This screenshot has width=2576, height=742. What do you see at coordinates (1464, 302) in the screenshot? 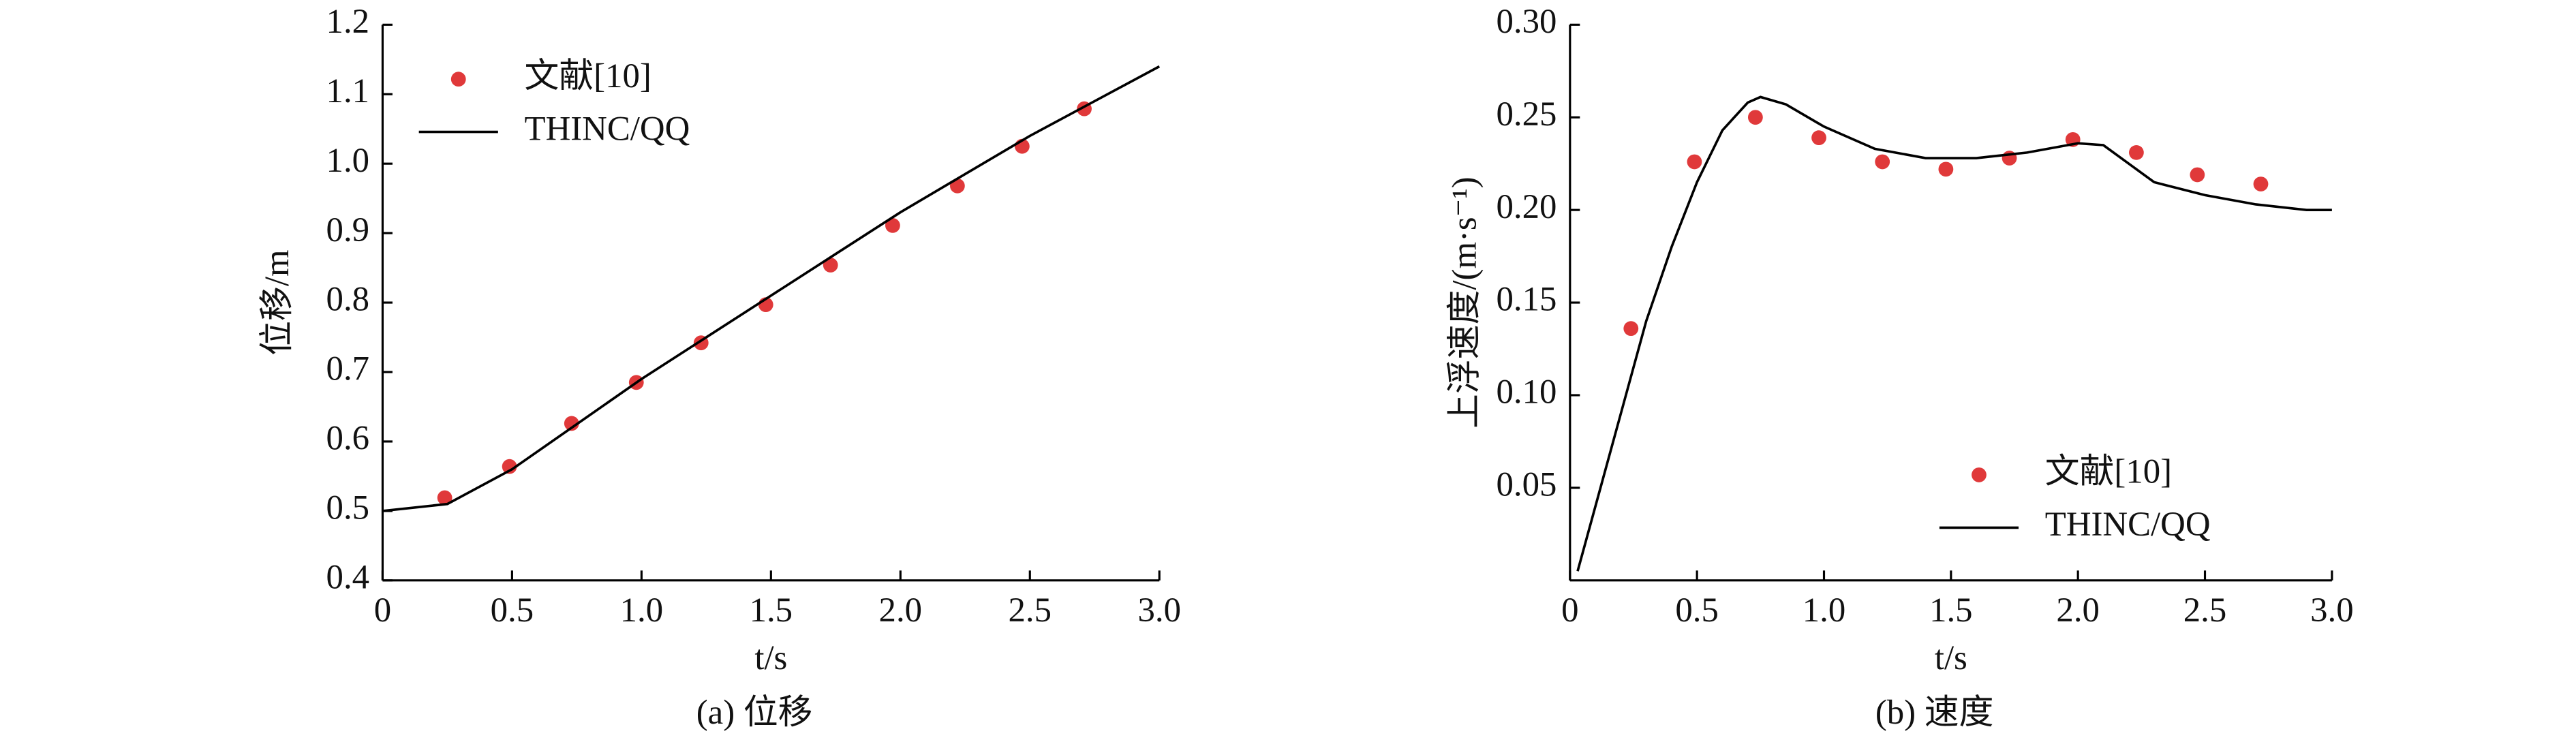
I see `y-axis-label: 上浮速度/(m·s⁻¹)` at bounding box center [1464, 302].